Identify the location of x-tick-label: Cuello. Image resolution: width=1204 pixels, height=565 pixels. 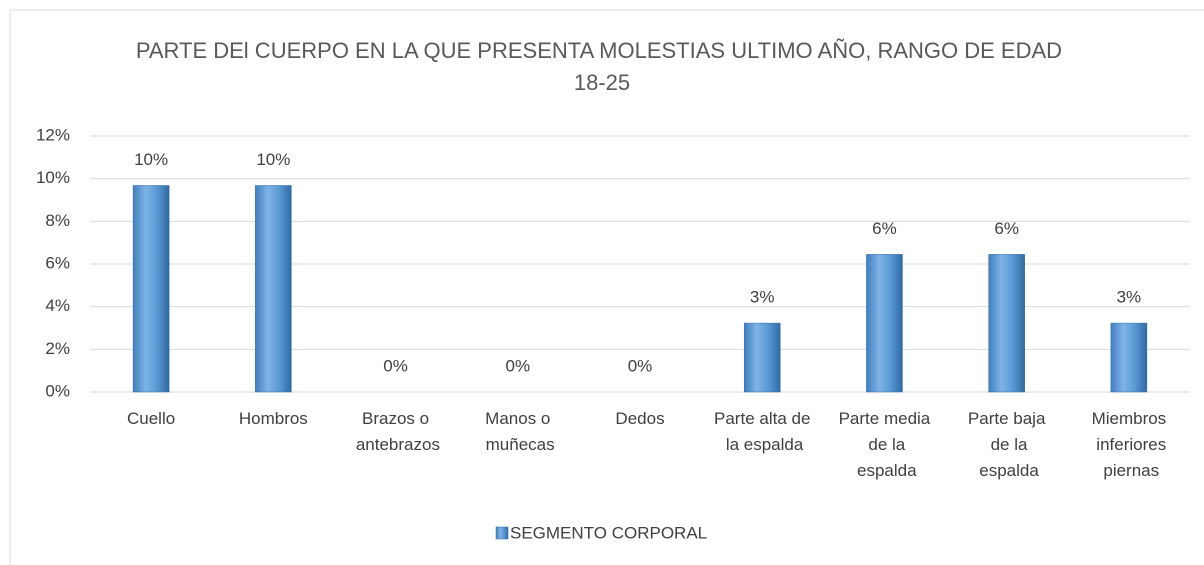
(151, 418).